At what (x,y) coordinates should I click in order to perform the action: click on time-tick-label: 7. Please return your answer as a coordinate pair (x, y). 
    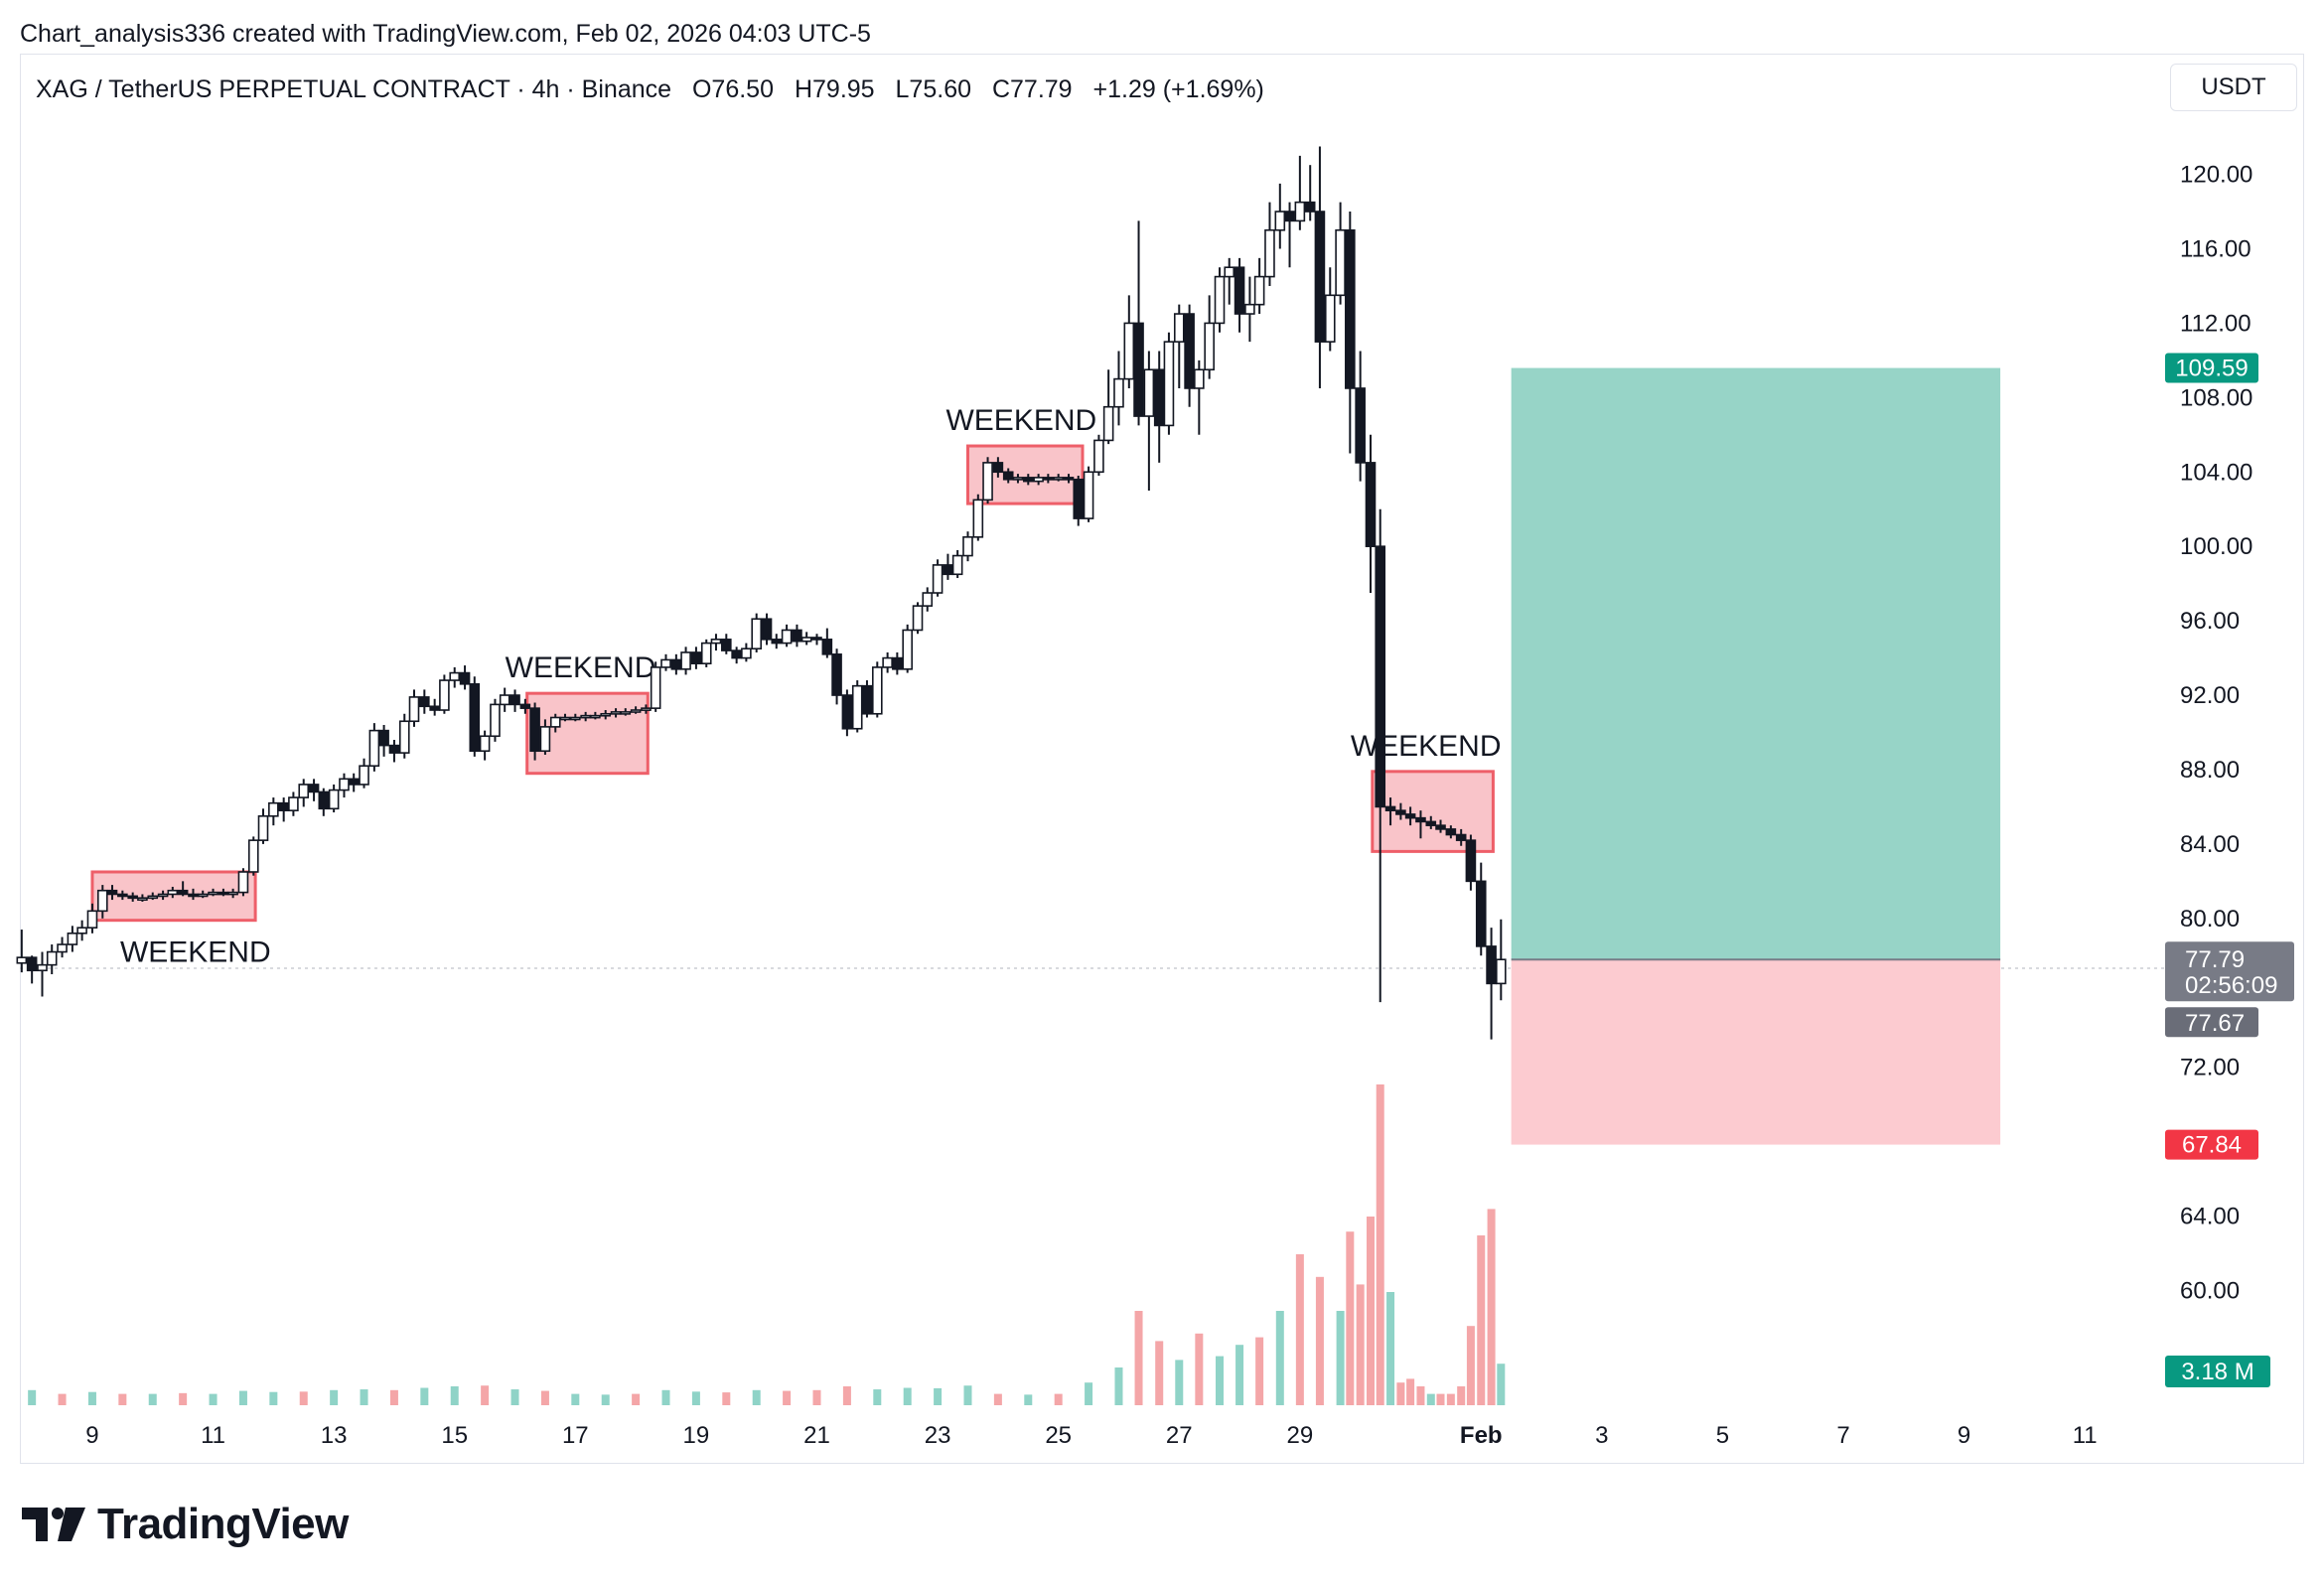
    Looking at the image, I should click on (1842, 1435).